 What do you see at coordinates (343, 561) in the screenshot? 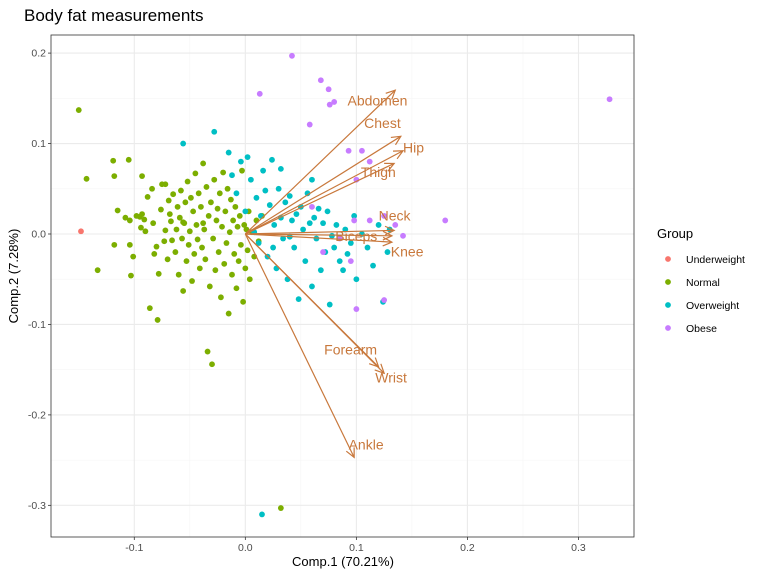
I see `x-axis-title: Comp.1 (70.21%)` at bounding box center [343, 561].